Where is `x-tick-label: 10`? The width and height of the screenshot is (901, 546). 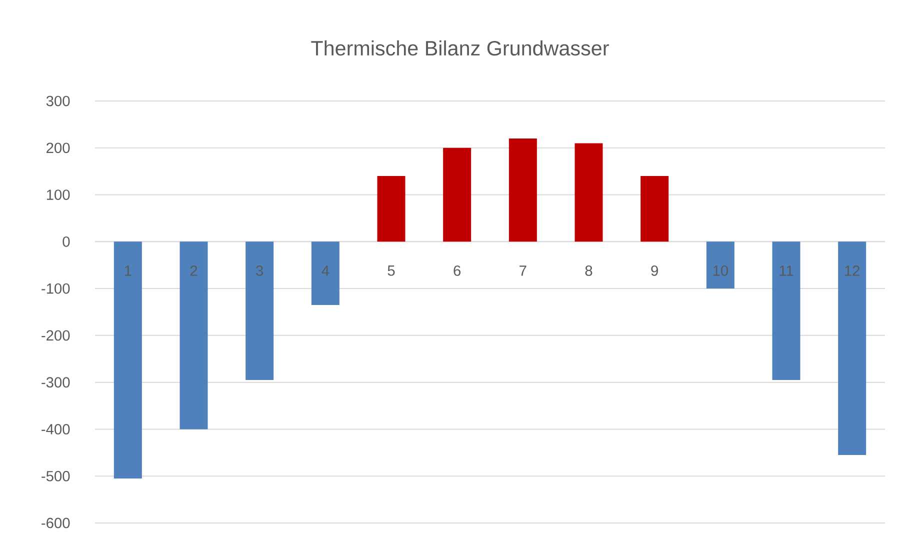
x-tick-label: 10 is located at coordinates (720, 270).